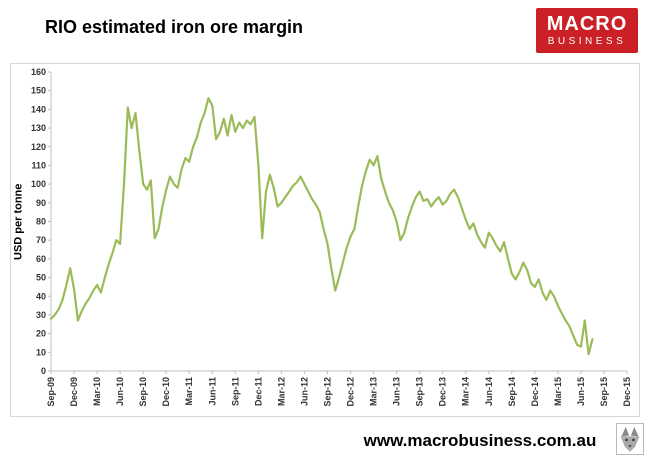 The width and height of the screenshot is (646, 457). I want to click on x-tick-label: Jun-15, so click(581, 391).